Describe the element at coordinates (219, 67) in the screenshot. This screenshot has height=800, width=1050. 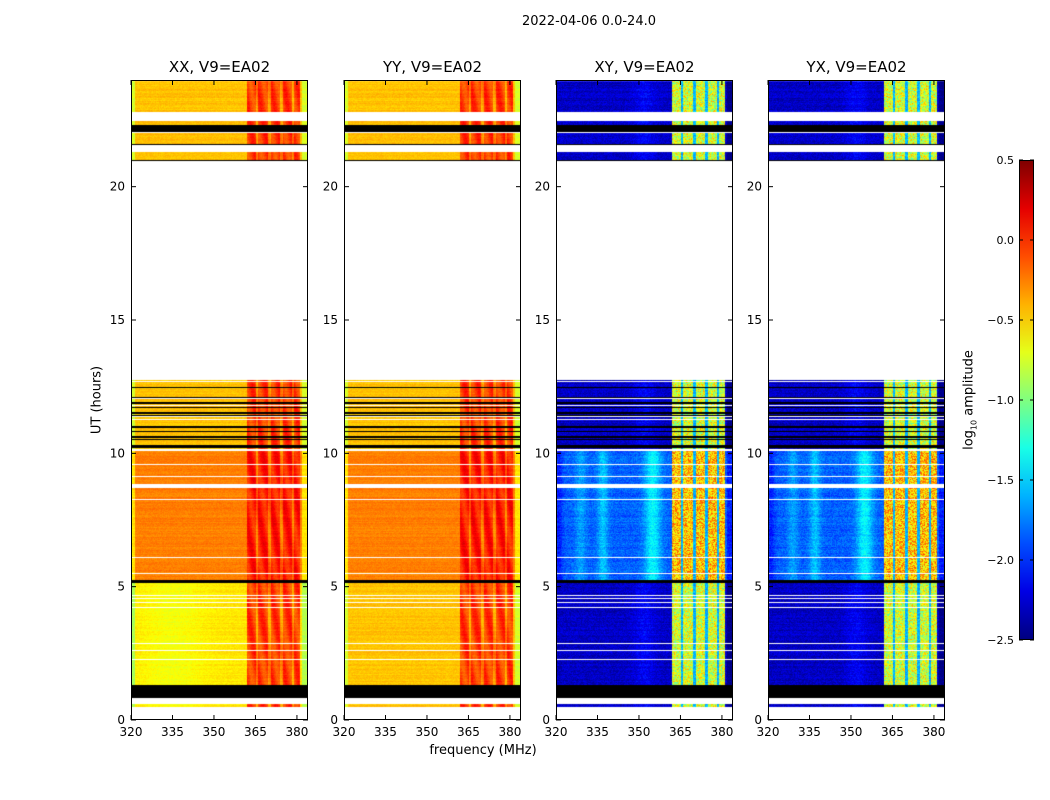
I see `panel-title: XX, V9=EA02` at that location.